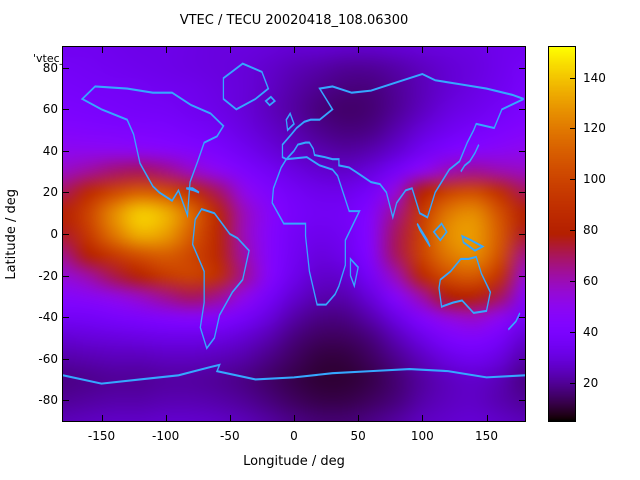 This screenshot has height=480, width=640. Describe the element at coordinates (594, 77) in the screenshot. I see `colorbar-tick-label: 140` at that location.